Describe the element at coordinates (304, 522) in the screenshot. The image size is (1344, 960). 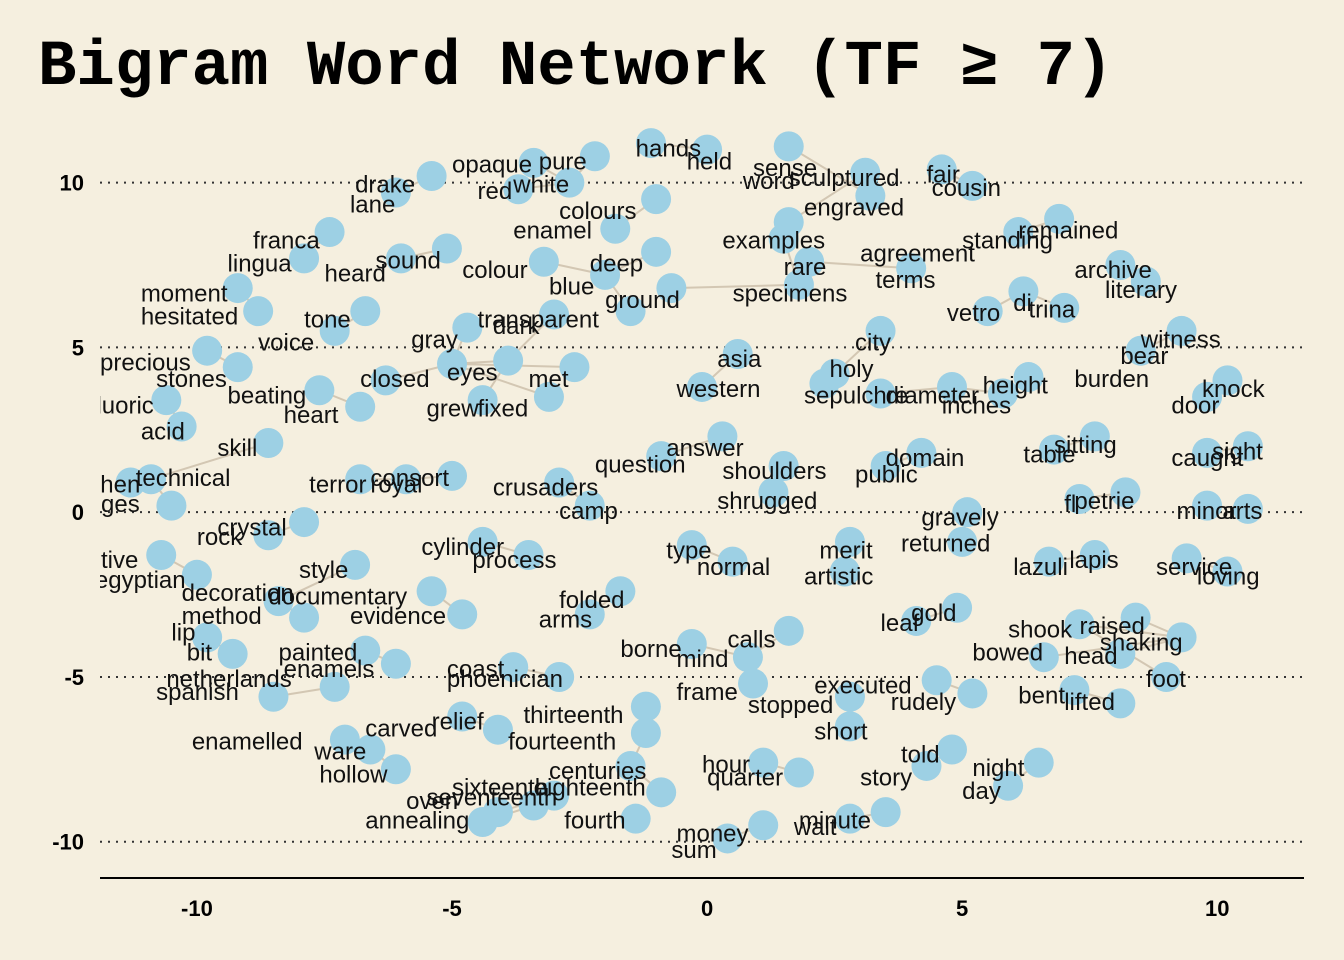
I see `node-crystal` at that location.